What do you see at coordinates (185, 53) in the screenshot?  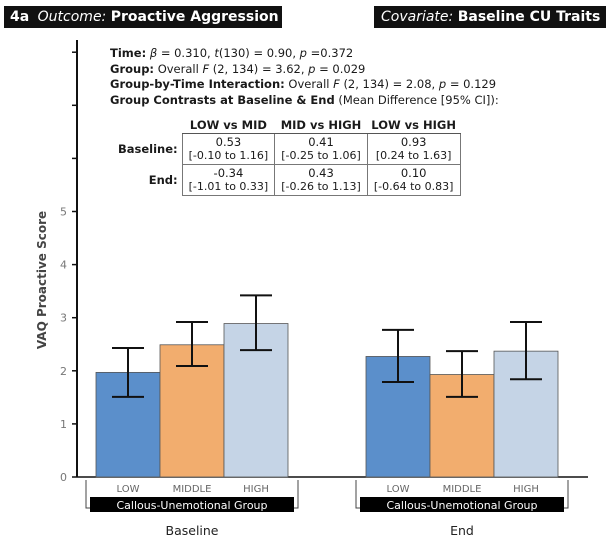 I see `beta-value: = 0.310,` at bounding box center [185, 53].